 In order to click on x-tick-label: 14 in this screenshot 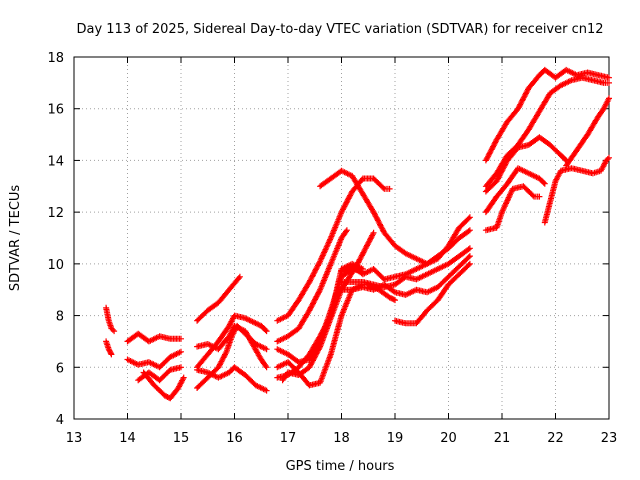, I will do `click(127, 438)`.